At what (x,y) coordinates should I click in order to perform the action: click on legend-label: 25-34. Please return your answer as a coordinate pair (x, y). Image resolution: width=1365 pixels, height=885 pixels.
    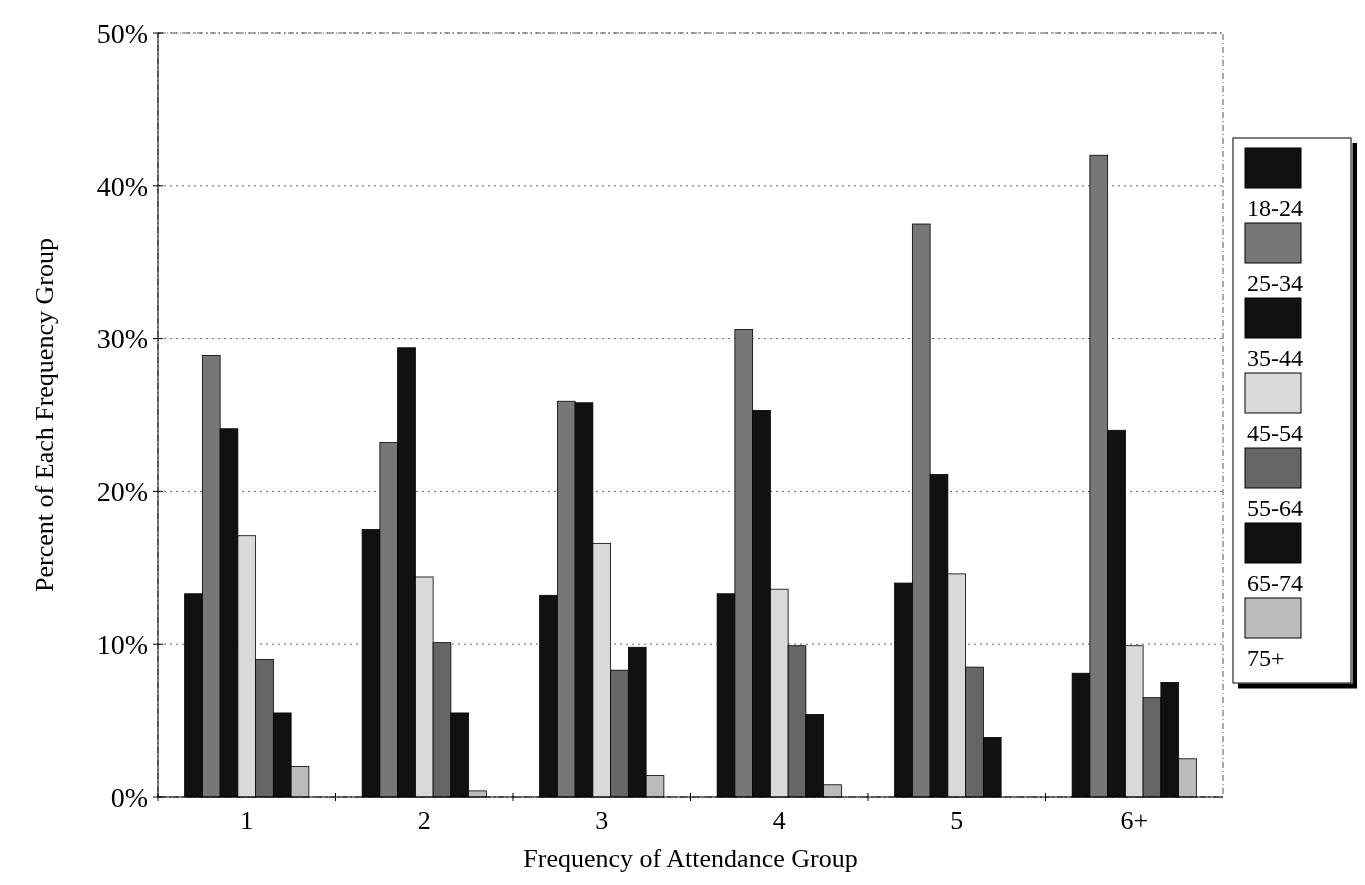
    Looking at the image, I should click on (1275, 283).